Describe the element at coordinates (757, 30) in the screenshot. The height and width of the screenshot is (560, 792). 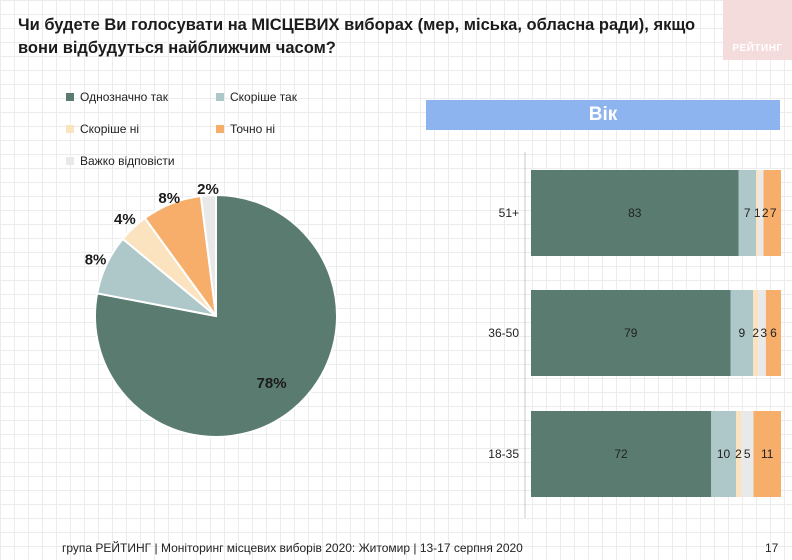
I see `rating-logo: РЕЙТИНГ` at that location.